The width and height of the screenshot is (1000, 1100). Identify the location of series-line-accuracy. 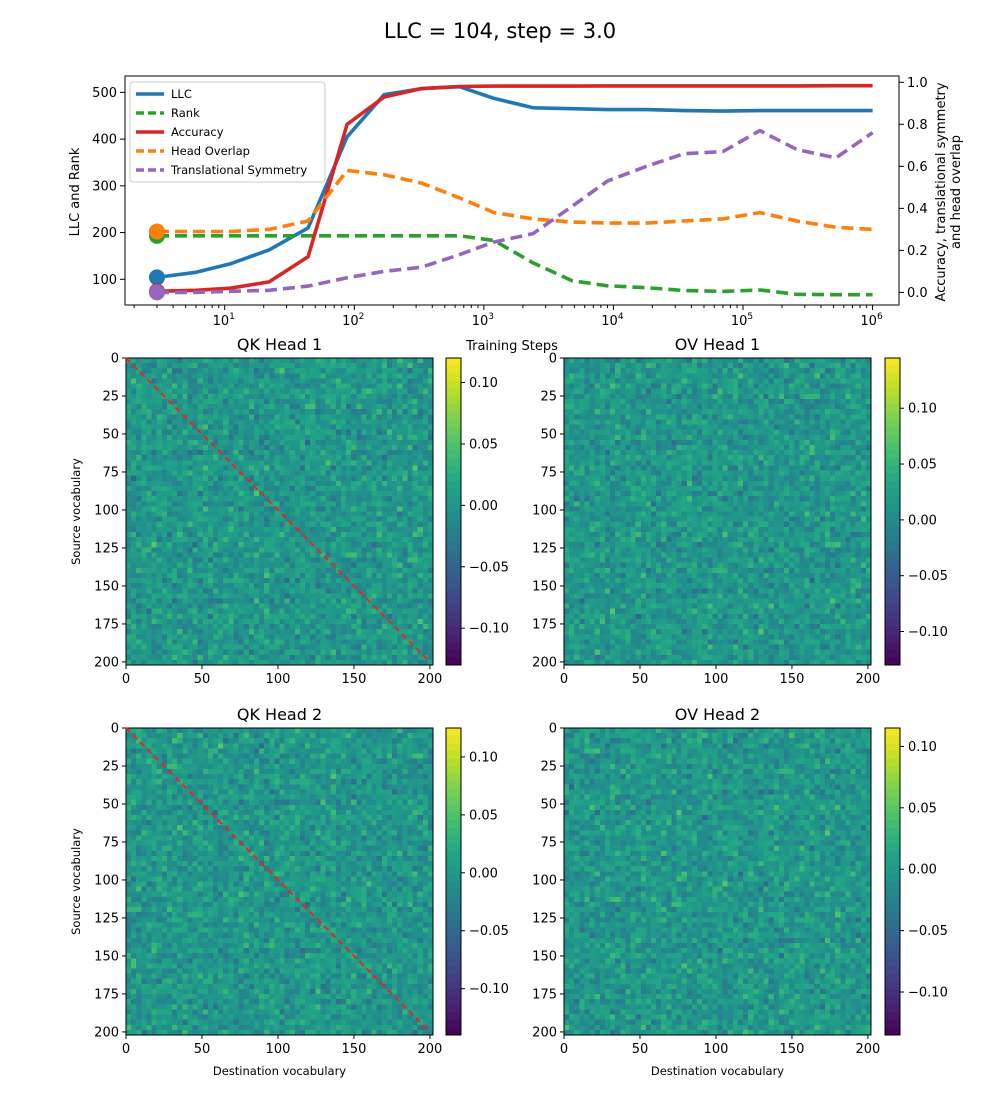
(514, 188).